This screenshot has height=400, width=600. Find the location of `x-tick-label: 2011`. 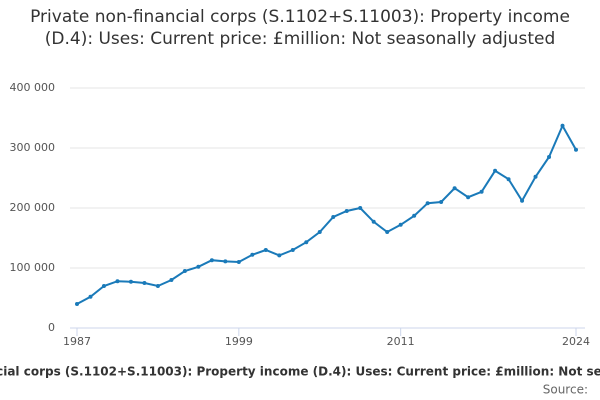

x-tick-label: 2011 is located at coordinates (401, 341).